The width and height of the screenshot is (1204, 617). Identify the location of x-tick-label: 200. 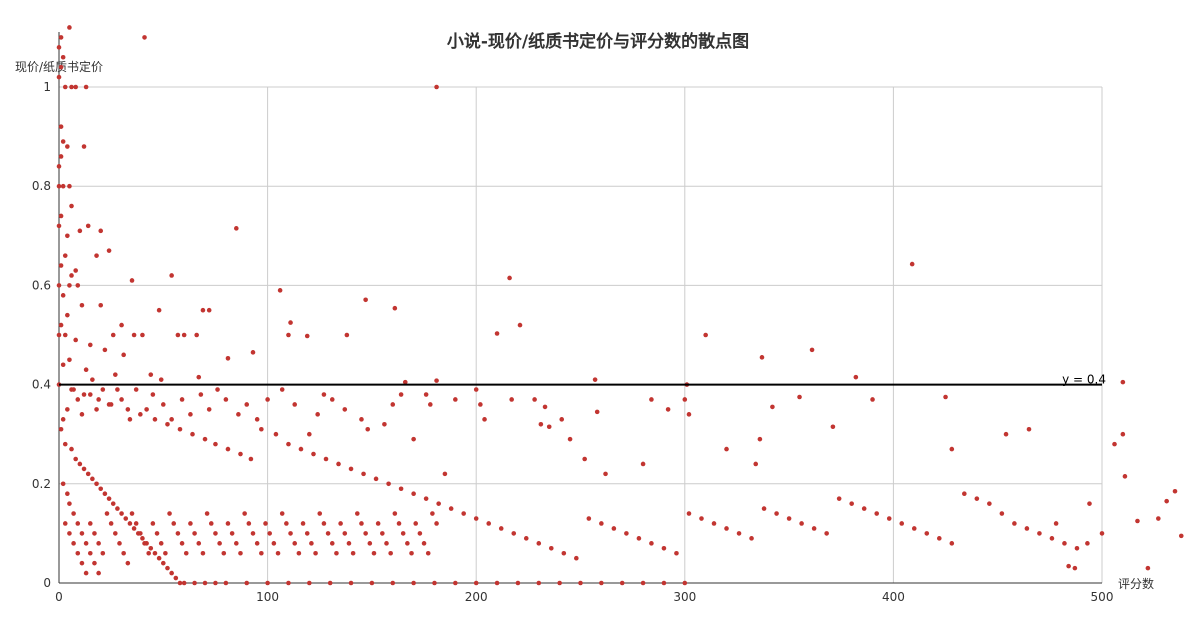
(476, 597).